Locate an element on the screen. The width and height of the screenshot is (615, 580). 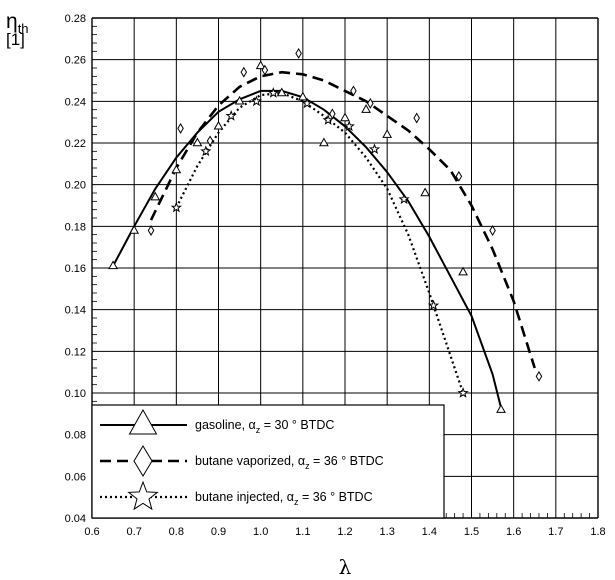
legend-label: butane vaporized, αz = 36 ° BTDC is located at coordinates (289, 462).